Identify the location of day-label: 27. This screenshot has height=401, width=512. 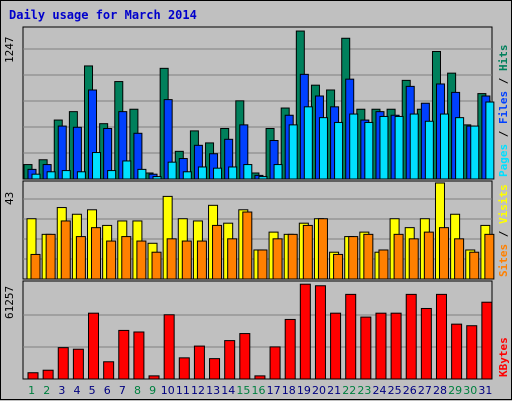
(425, 390).